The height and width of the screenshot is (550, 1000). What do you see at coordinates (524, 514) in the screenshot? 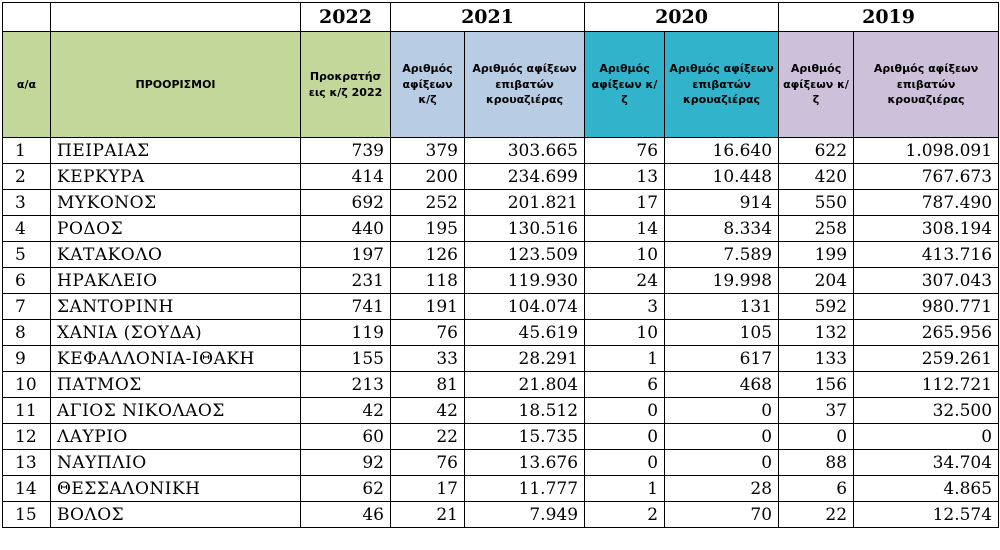
I see `passengers-2021-cell: 7.949` at bounding box center [524, 514].